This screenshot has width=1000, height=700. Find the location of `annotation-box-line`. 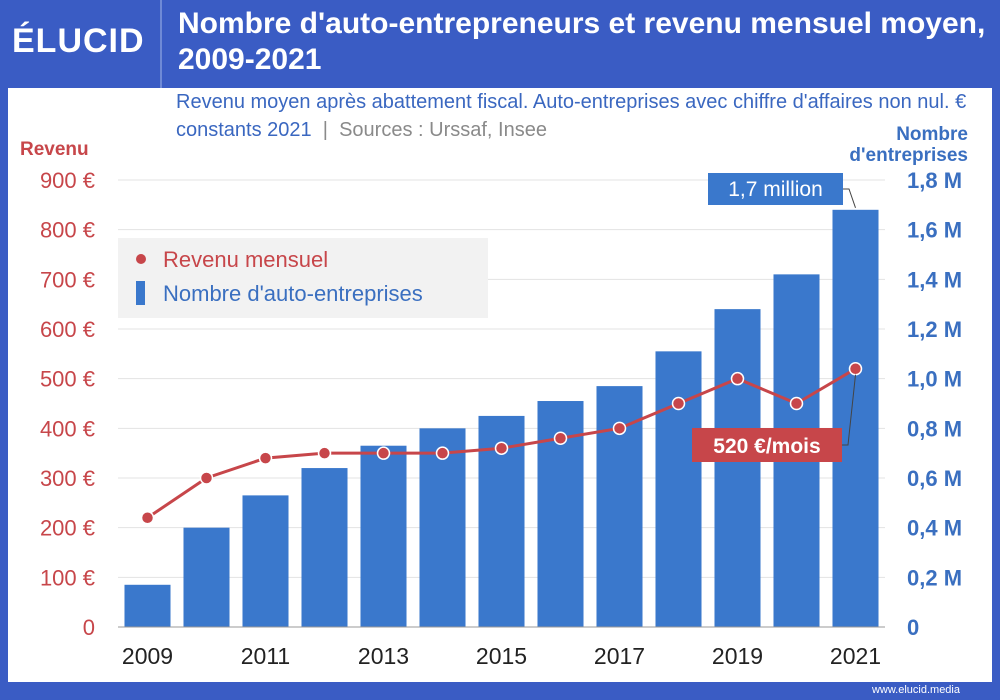

annotation-box-line is located at coordinates (767, 445).